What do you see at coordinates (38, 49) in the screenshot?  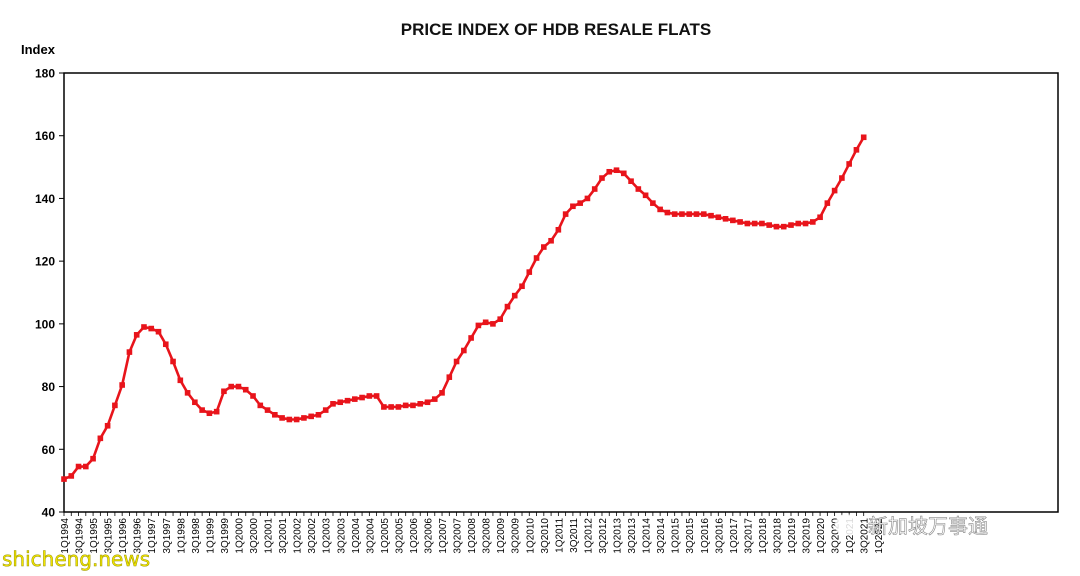 I see `y-axis-label: Index` at bounding box center [38, 49].